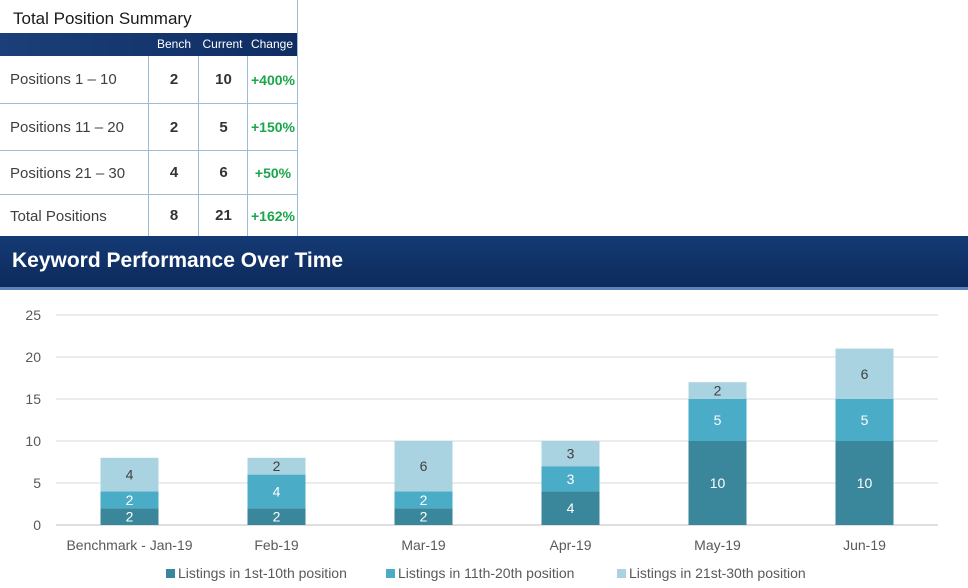  Describe the element at coordinates (223, 172) in the screenshot. I see `current-value: 6` at that location.